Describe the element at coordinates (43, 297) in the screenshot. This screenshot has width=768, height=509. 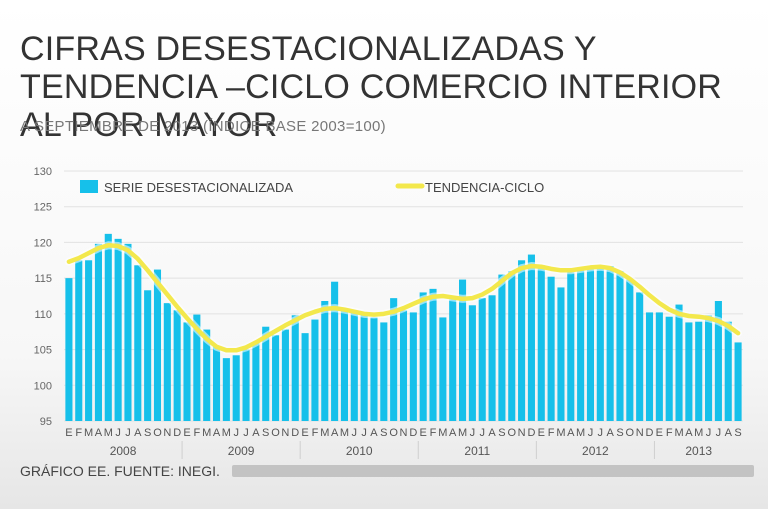
I see `y-axis: 95 100 105 110 115 120 125 130` at that location.